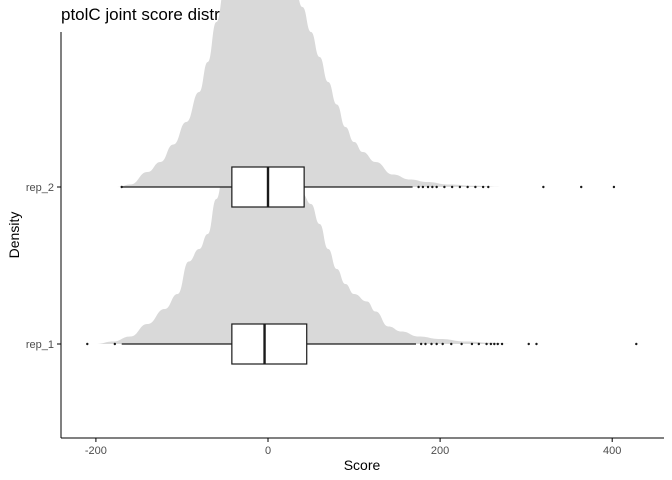  Describe the element at coordinates (440, 451) in the screenshot. I see `x-tick-label: 200` at that location.